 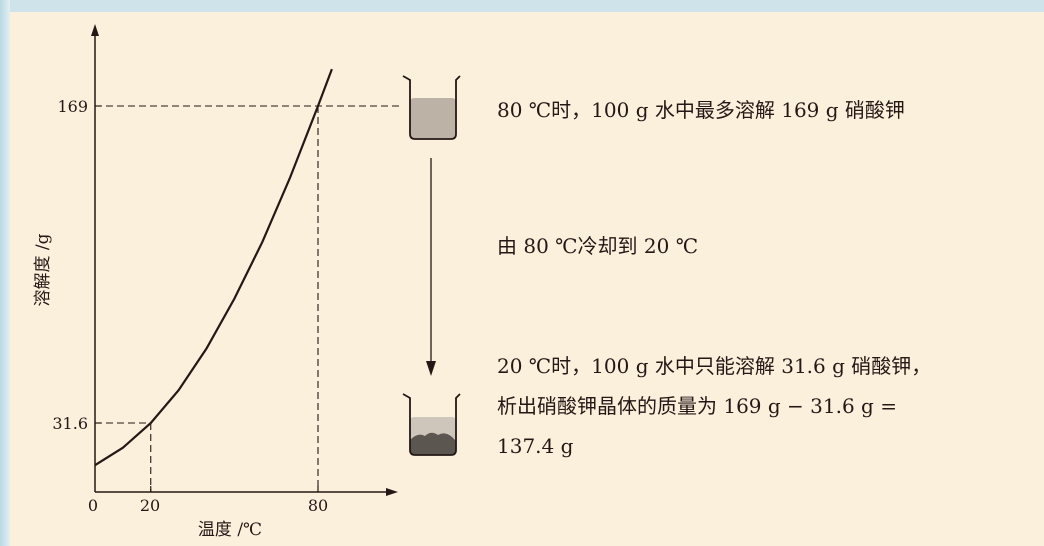 What do you see at coordinates (5, 273) in the screenshot?
I see `left-edge-strip` at bounding box center [5, 273].